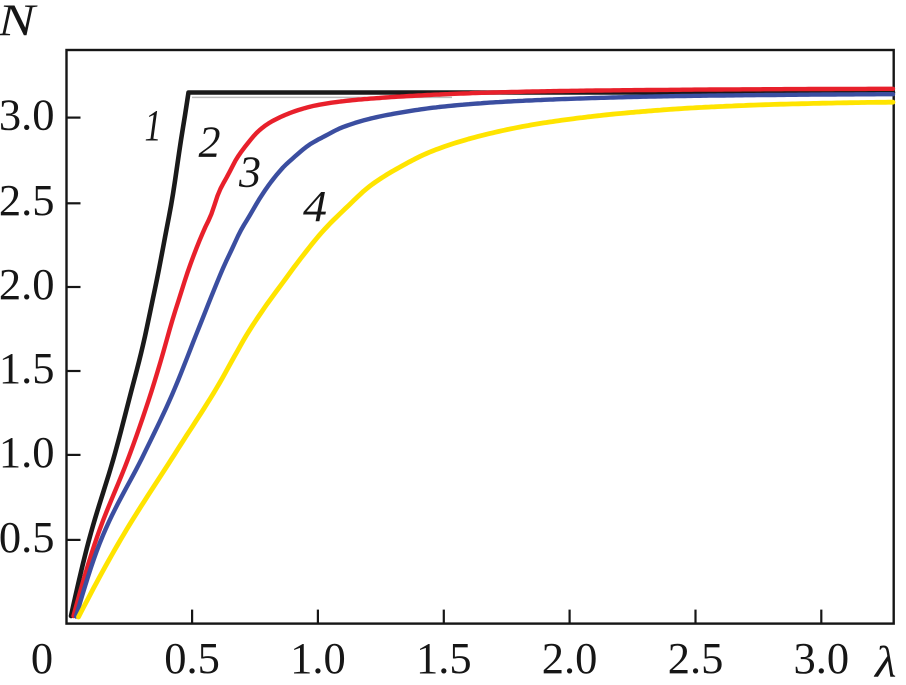 This screenshot has width=906, height=685. Describe the element at coordinates (210, 142) in the screenshot. I see `svg-text: 2` at that location.